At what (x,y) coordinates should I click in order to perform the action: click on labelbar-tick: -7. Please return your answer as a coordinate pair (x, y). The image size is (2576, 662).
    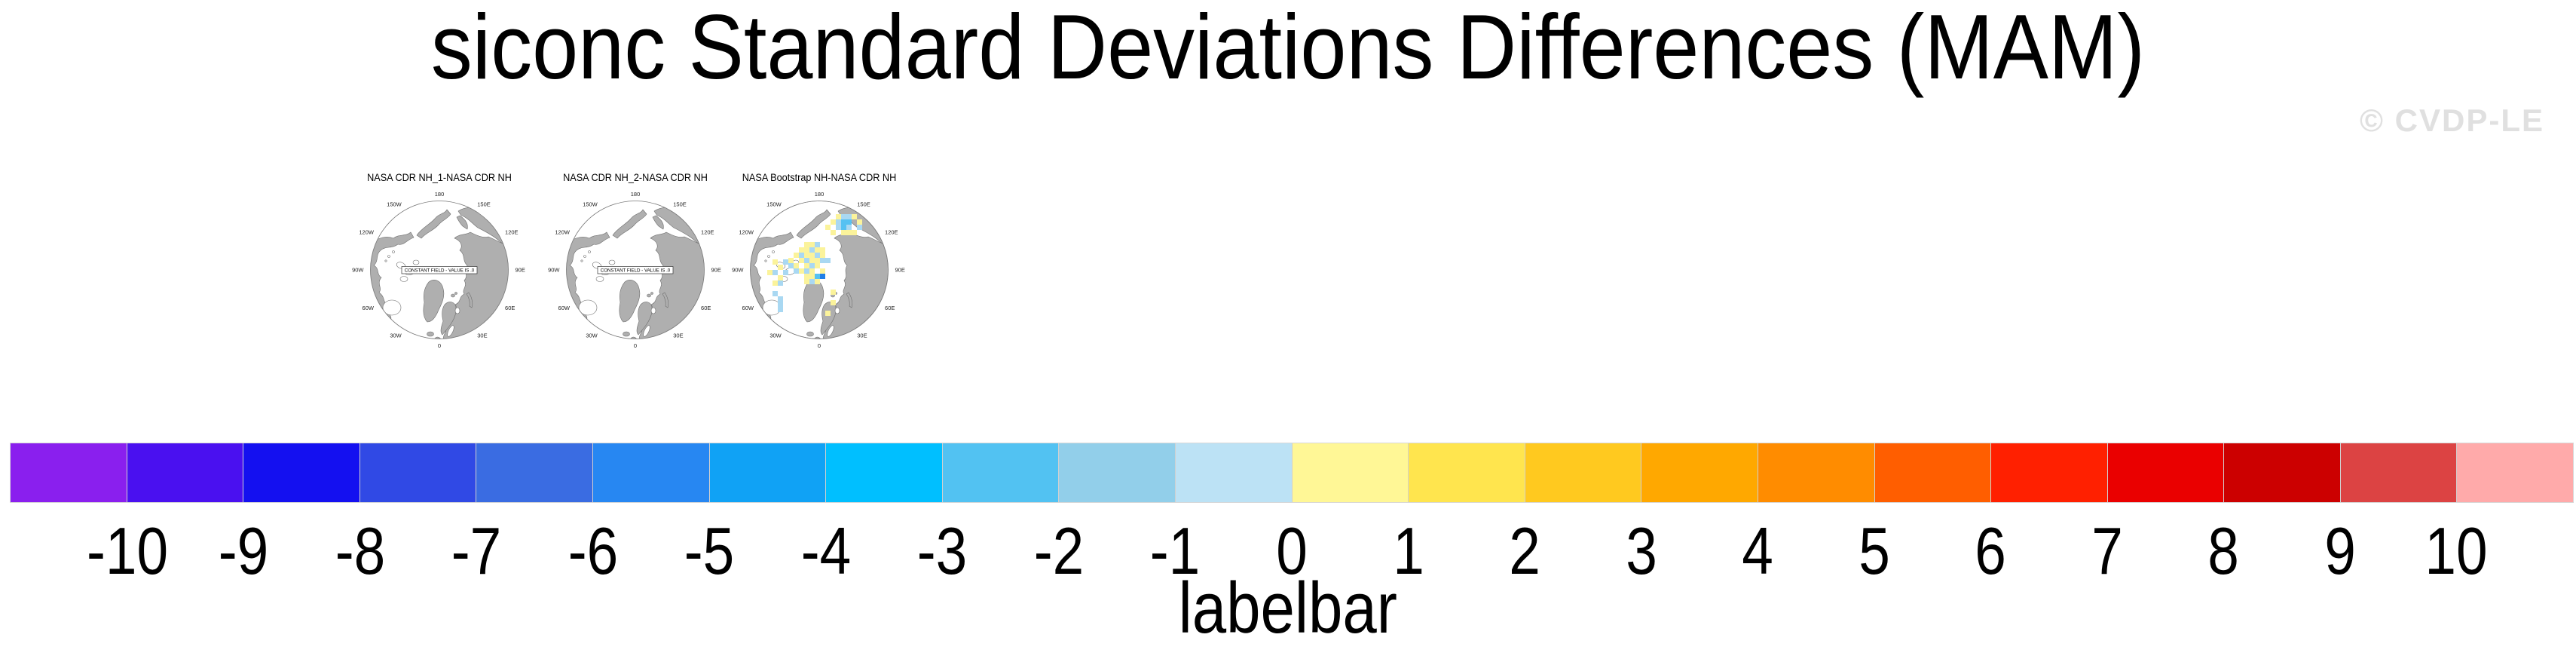
    Looking at the image, I should click on (477, 550).